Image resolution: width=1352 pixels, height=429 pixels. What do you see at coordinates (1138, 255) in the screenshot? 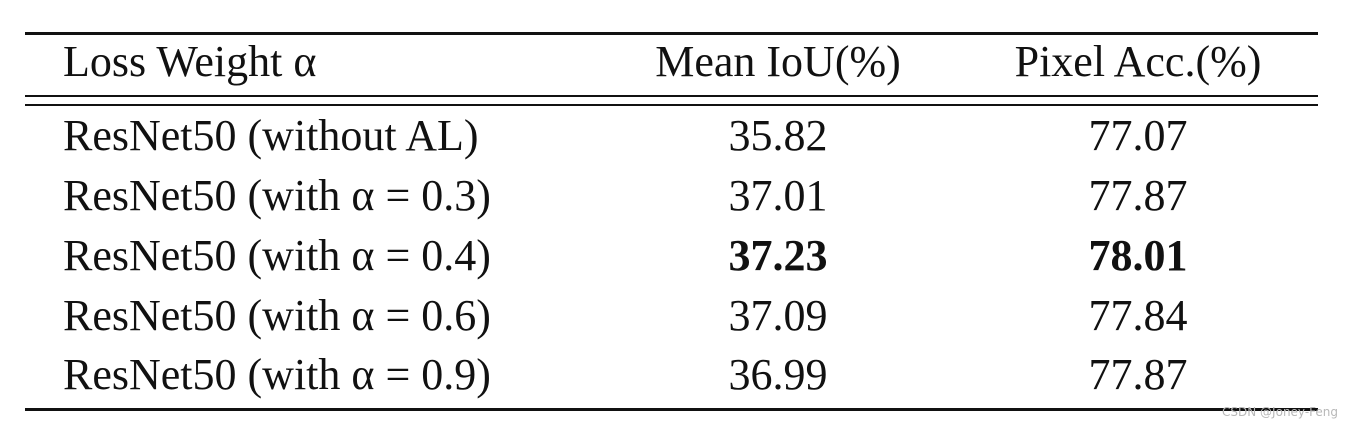
I see `pixacc-cell: 78.01` at bounding box center [1138, 255].